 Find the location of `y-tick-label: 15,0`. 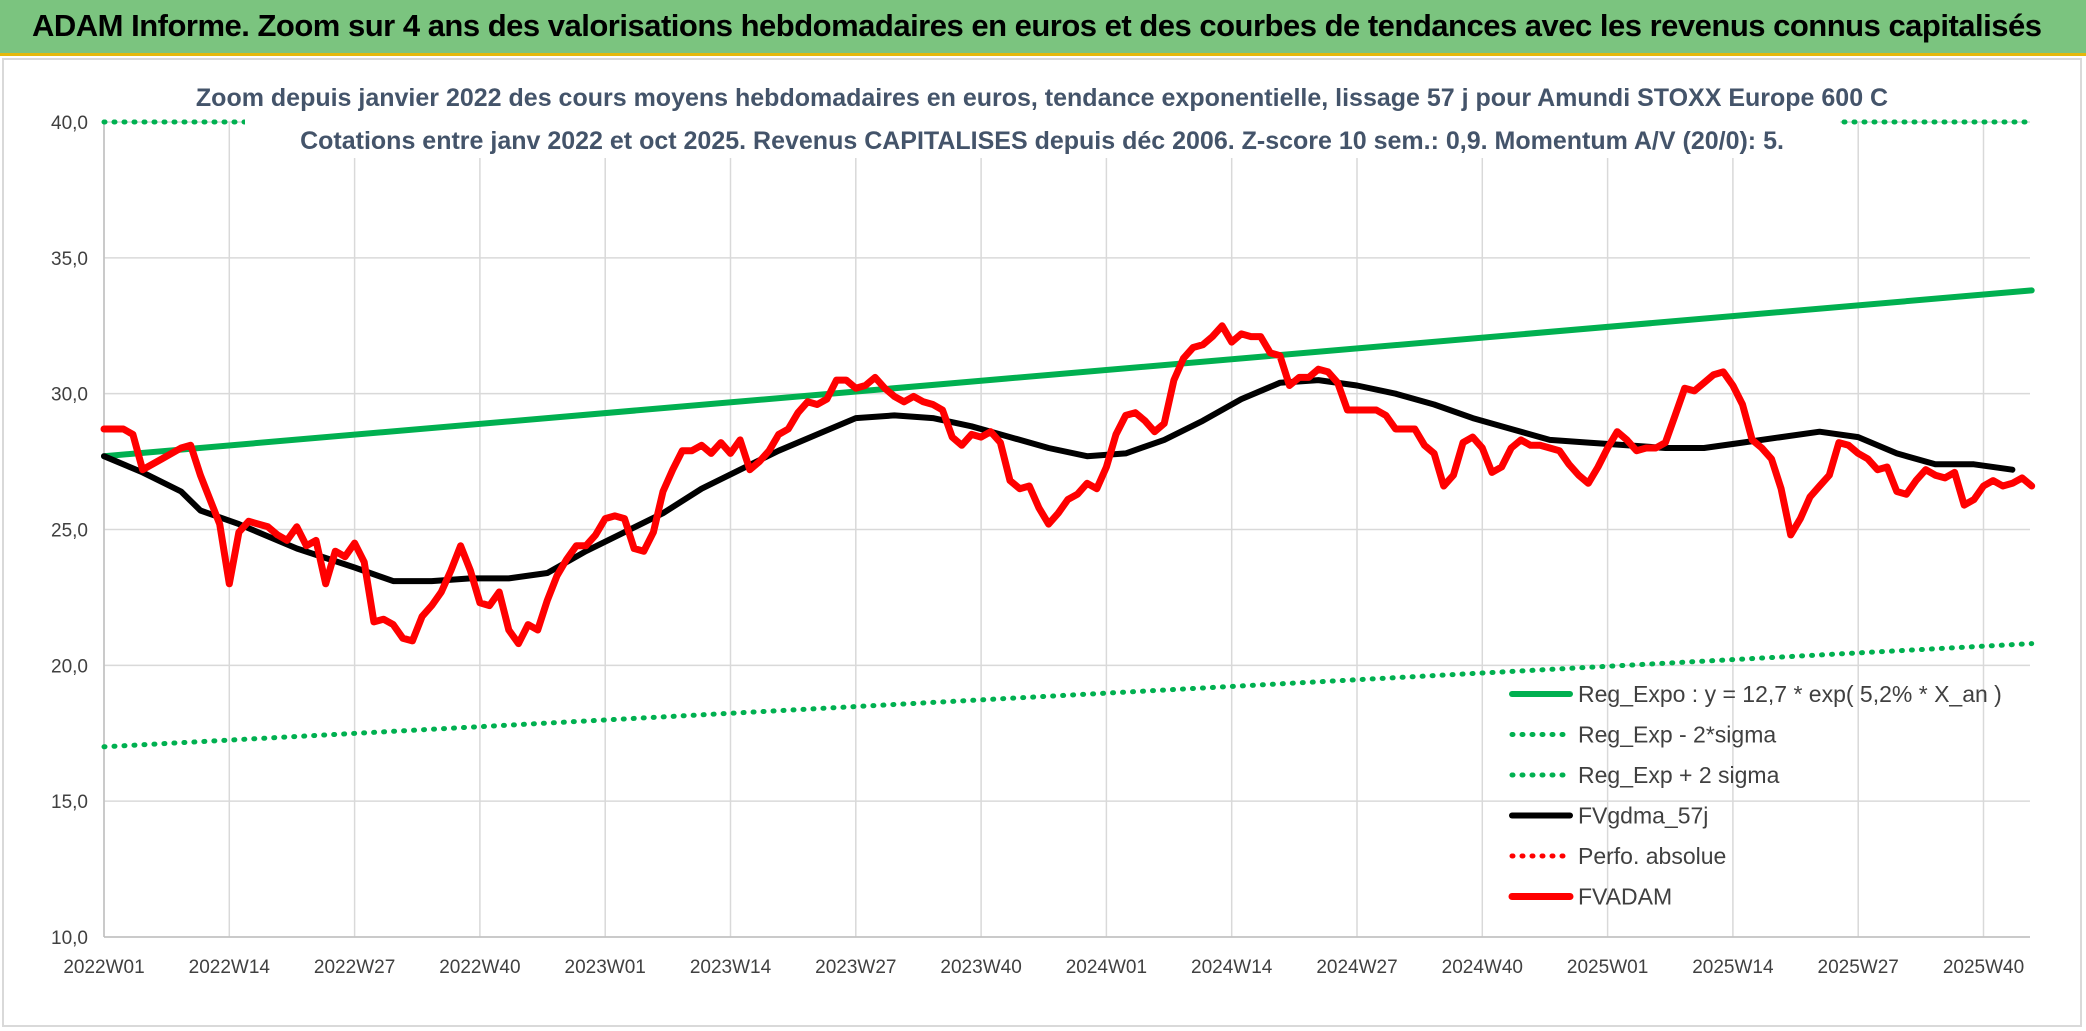

y-tick-label: 15,0 is located at coordinates (69, 802).